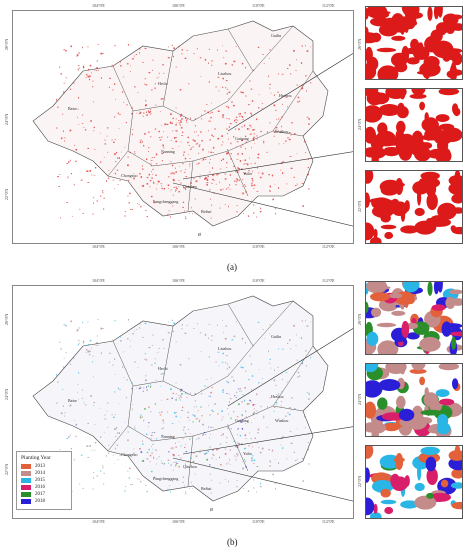  What do you see at coordinates (232, 542) in the screenshot?
I see `caption-b: (b)` at bounding box center [232, 542].